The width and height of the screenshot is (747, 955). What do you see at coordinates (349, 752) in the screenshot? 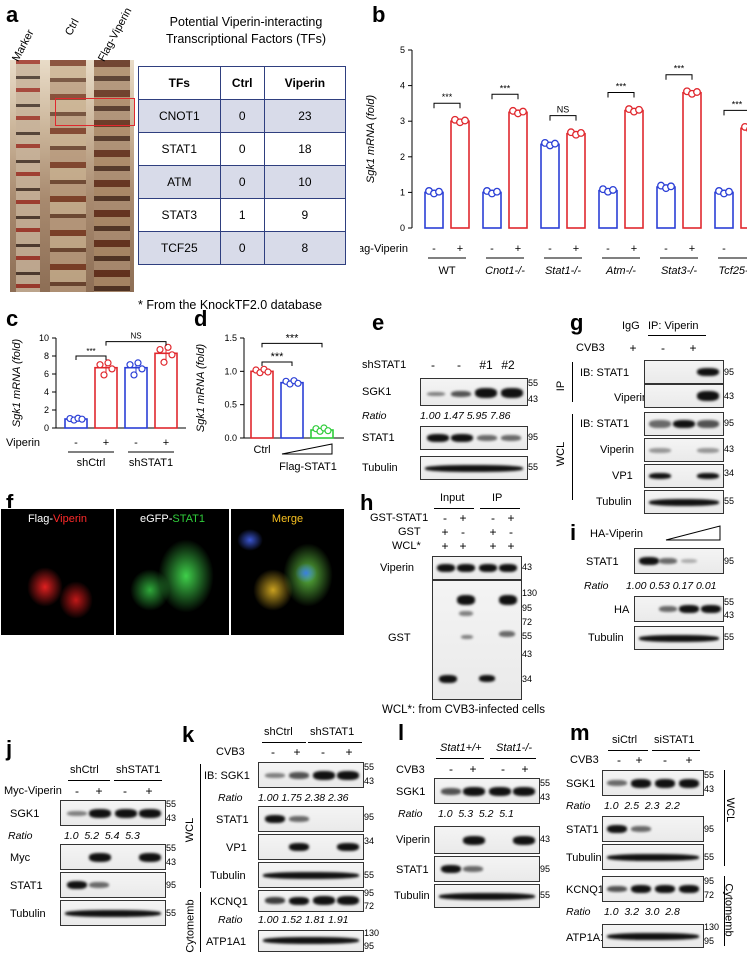
I see `k-sign: +` at bounding box center [349, 752].